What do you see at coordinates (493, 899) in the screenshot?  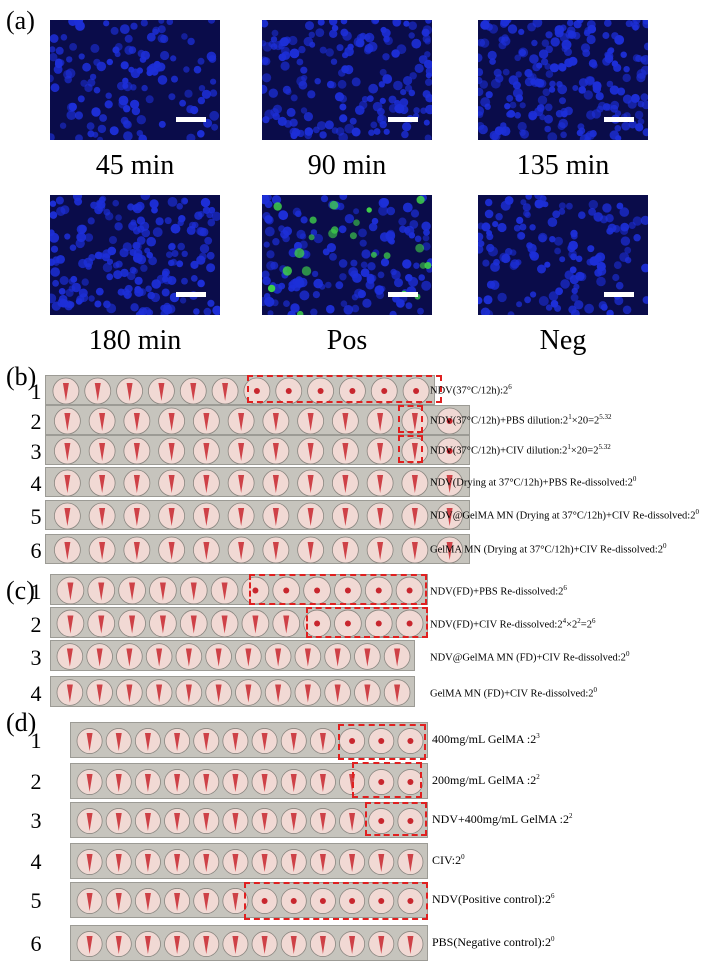 I see `result-label: NDV(Positive control):26` at bounding box center [493, 899].